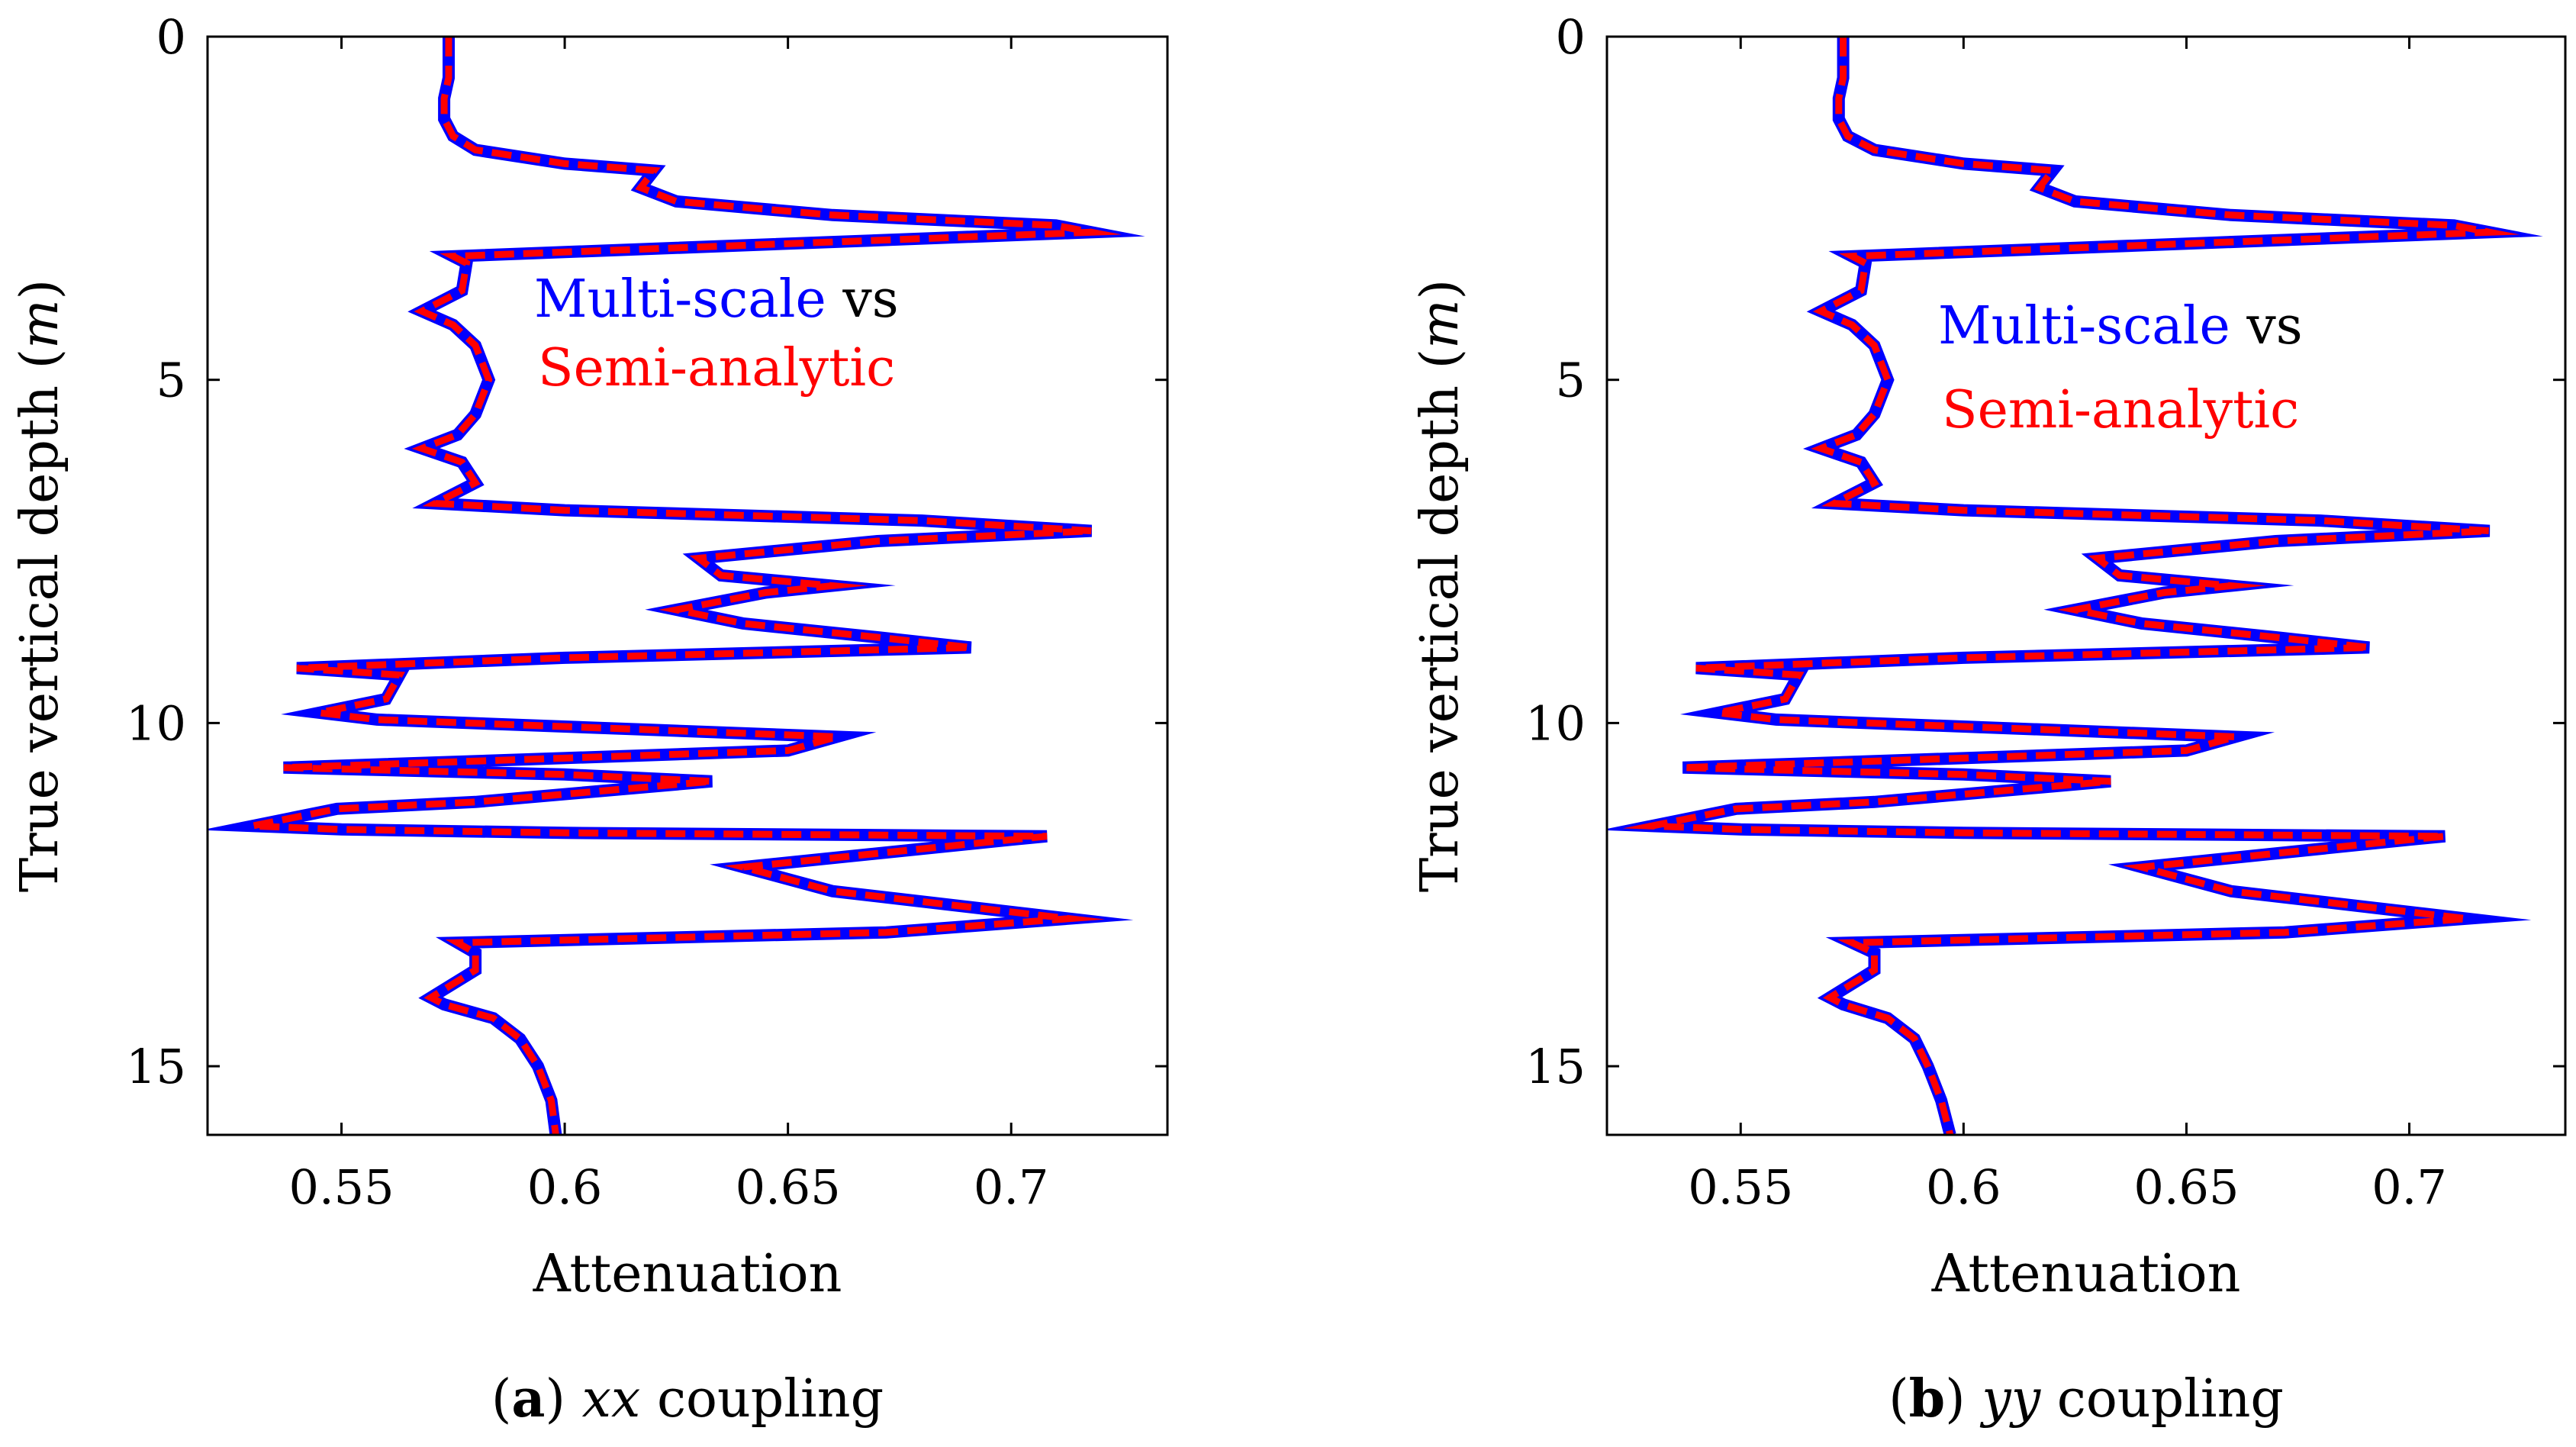 Image resolution: width=2576 pixels, height=1447 pixels. I want to click on caption-coupling: xx, so click(611, 1399).